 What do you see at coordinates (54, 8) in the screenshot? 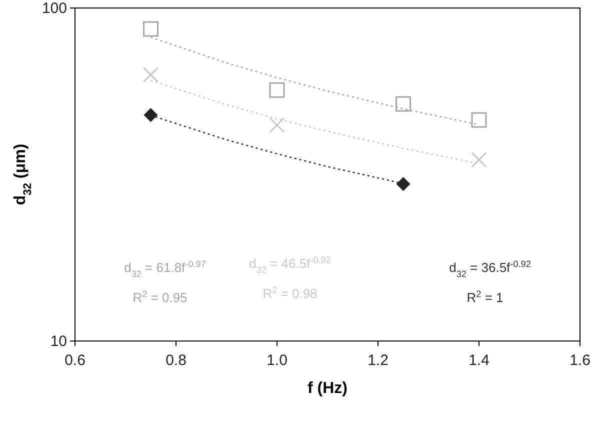
I see `y-tick-label: 100` at bounding box center [54, 8].